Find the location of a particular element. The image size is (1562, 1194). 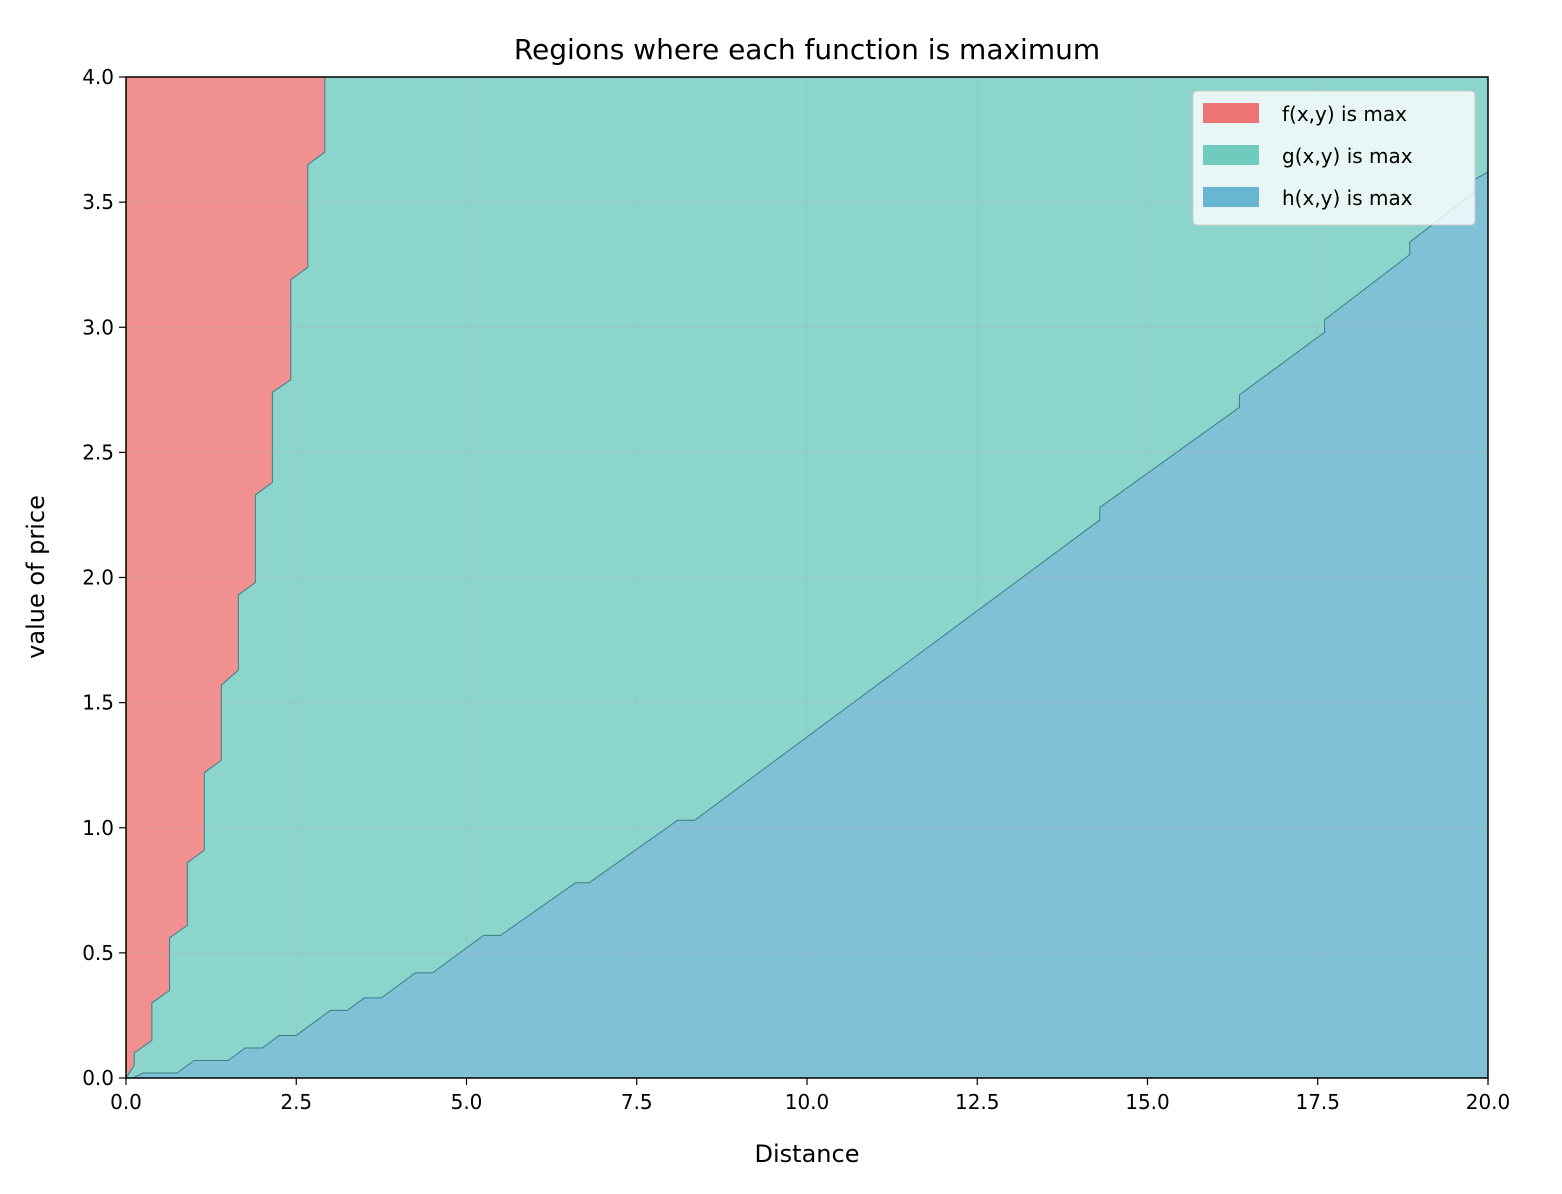

legend-label-g: g(x,y) is max is located at coordinates (1347, 156).